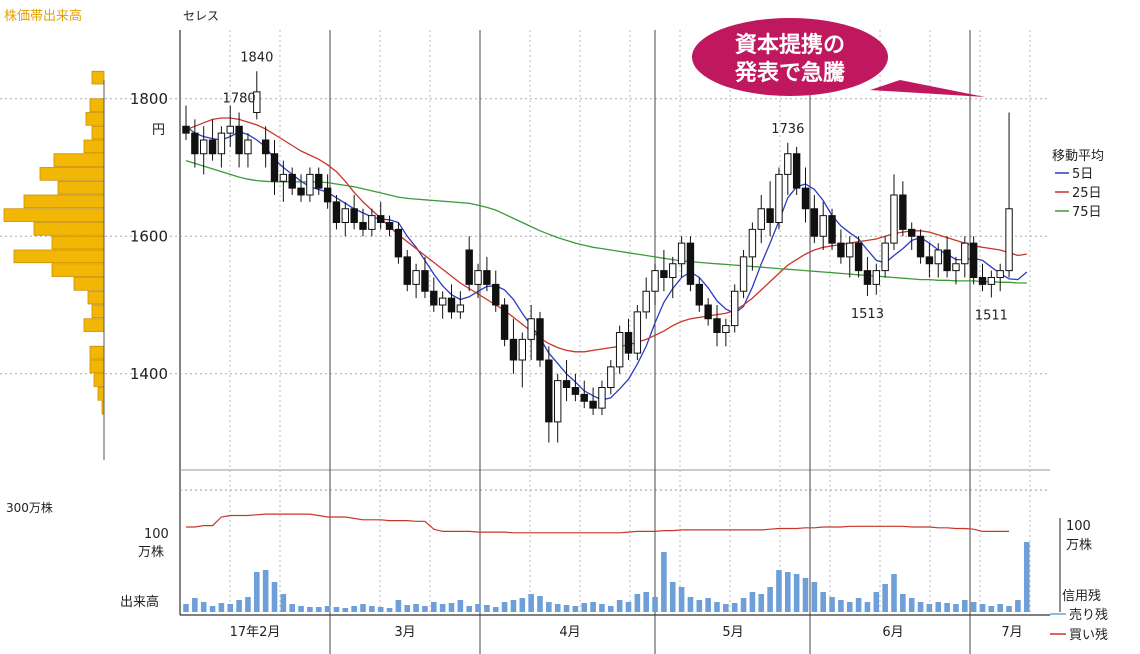 The width and height of the screenshot is (1140, 654). Describe the element at coordinates (867, 314) in the screenshot. I see `candle-value-label: 1513` at that location.